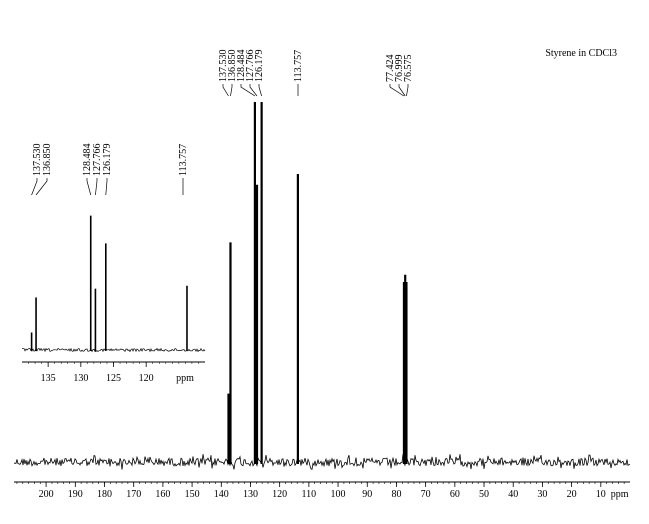 The width and height of the screenshot is (649, 524). What do you see at coordinates (185, 378) in the screenshot?
I see `inset-x-unit: ppm` at bounding box center [185, 378].